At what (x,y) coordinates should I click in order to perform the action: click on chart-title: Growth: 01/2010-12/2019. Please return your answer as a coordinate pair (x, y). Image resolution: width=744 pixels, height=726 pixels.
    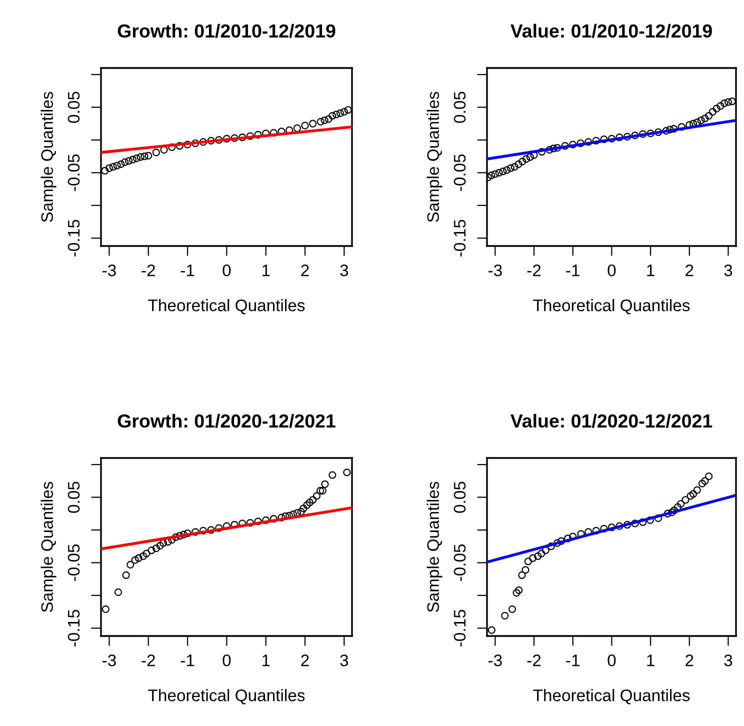
    Looking at the image, I should click on (227, 31).